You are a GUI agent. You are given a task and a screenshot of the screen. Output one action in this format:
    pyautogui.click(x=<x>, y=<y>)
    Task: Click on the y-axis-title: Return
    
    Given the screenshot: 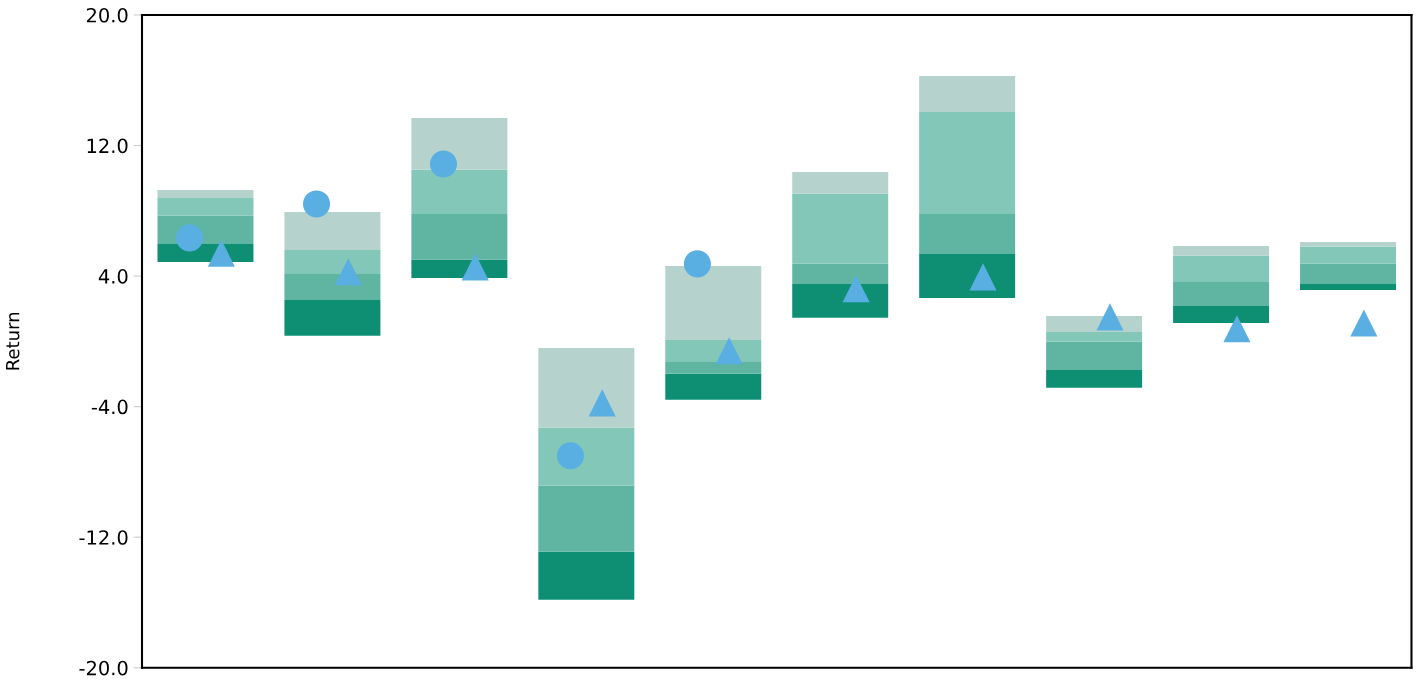 What is the action you would take?
    pyautogui.click(x=13, y=341)
    